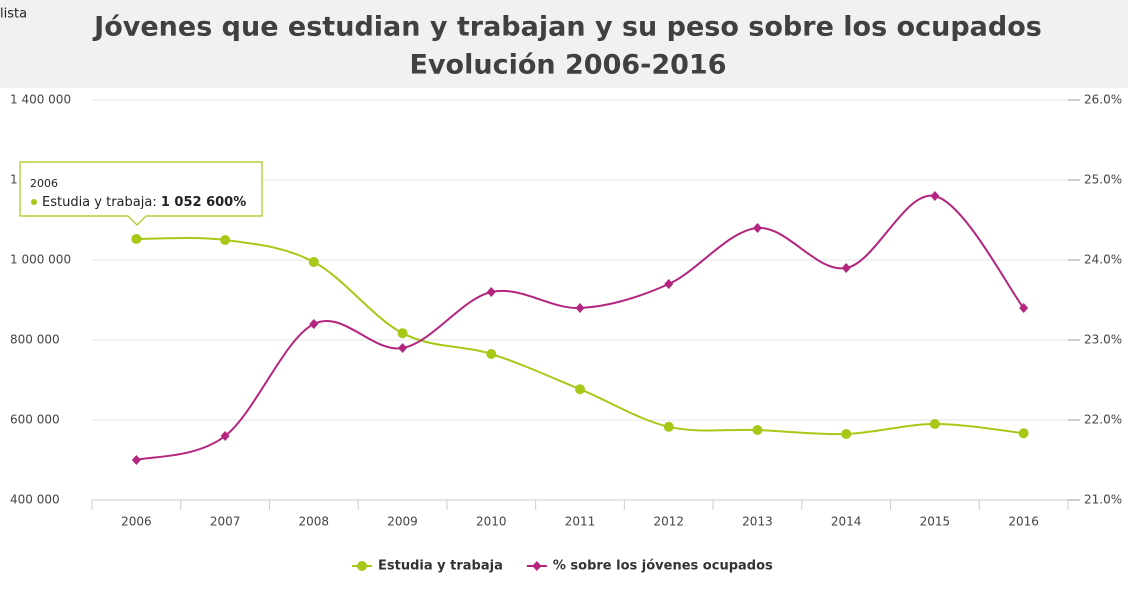 The height and width of the screenshot is (591, 1128). I want to click on x-tick-label: 2009, so click(402, 522).